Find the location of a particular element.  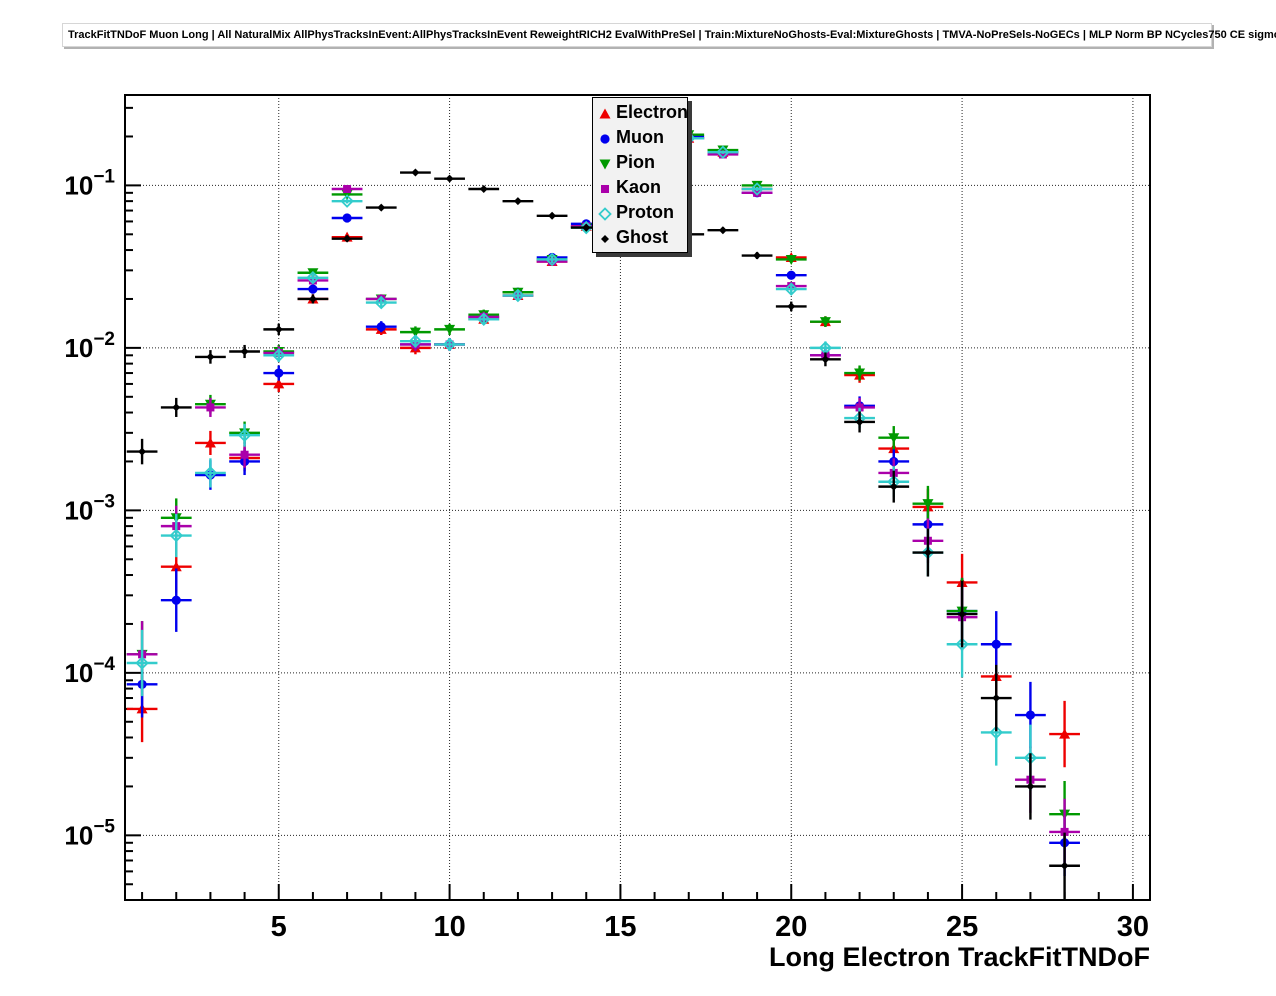

legend-label: Electron is located at coordinates (652, 112).